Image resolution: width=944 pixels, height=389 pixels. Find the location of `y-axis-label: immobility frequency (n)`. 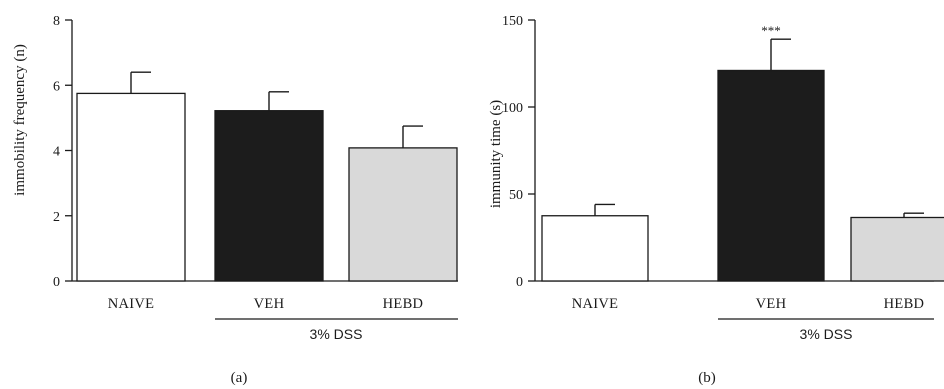

y-axis-label: immobility frequency (n) is located at coordinates (20, 120).